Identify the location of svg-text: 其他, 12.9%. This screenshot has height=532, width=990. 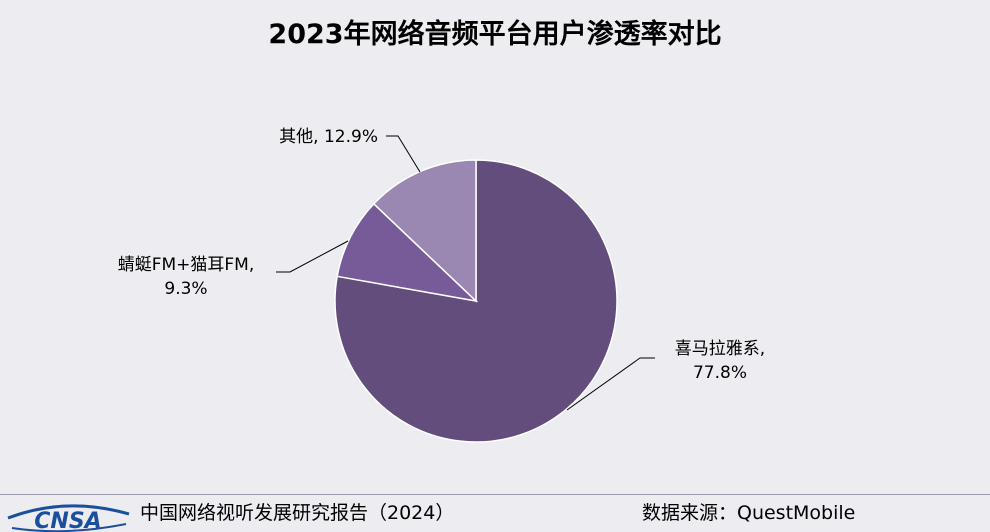
(328, 137).